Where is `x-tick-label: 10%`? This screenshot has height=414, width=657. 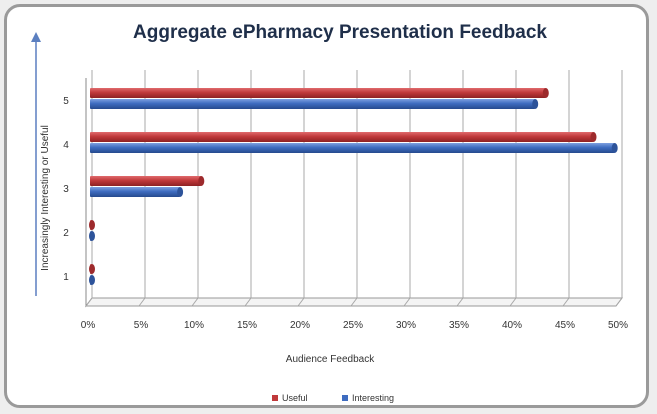
x-tick-label: 10% is located at coordinates (194, 325).